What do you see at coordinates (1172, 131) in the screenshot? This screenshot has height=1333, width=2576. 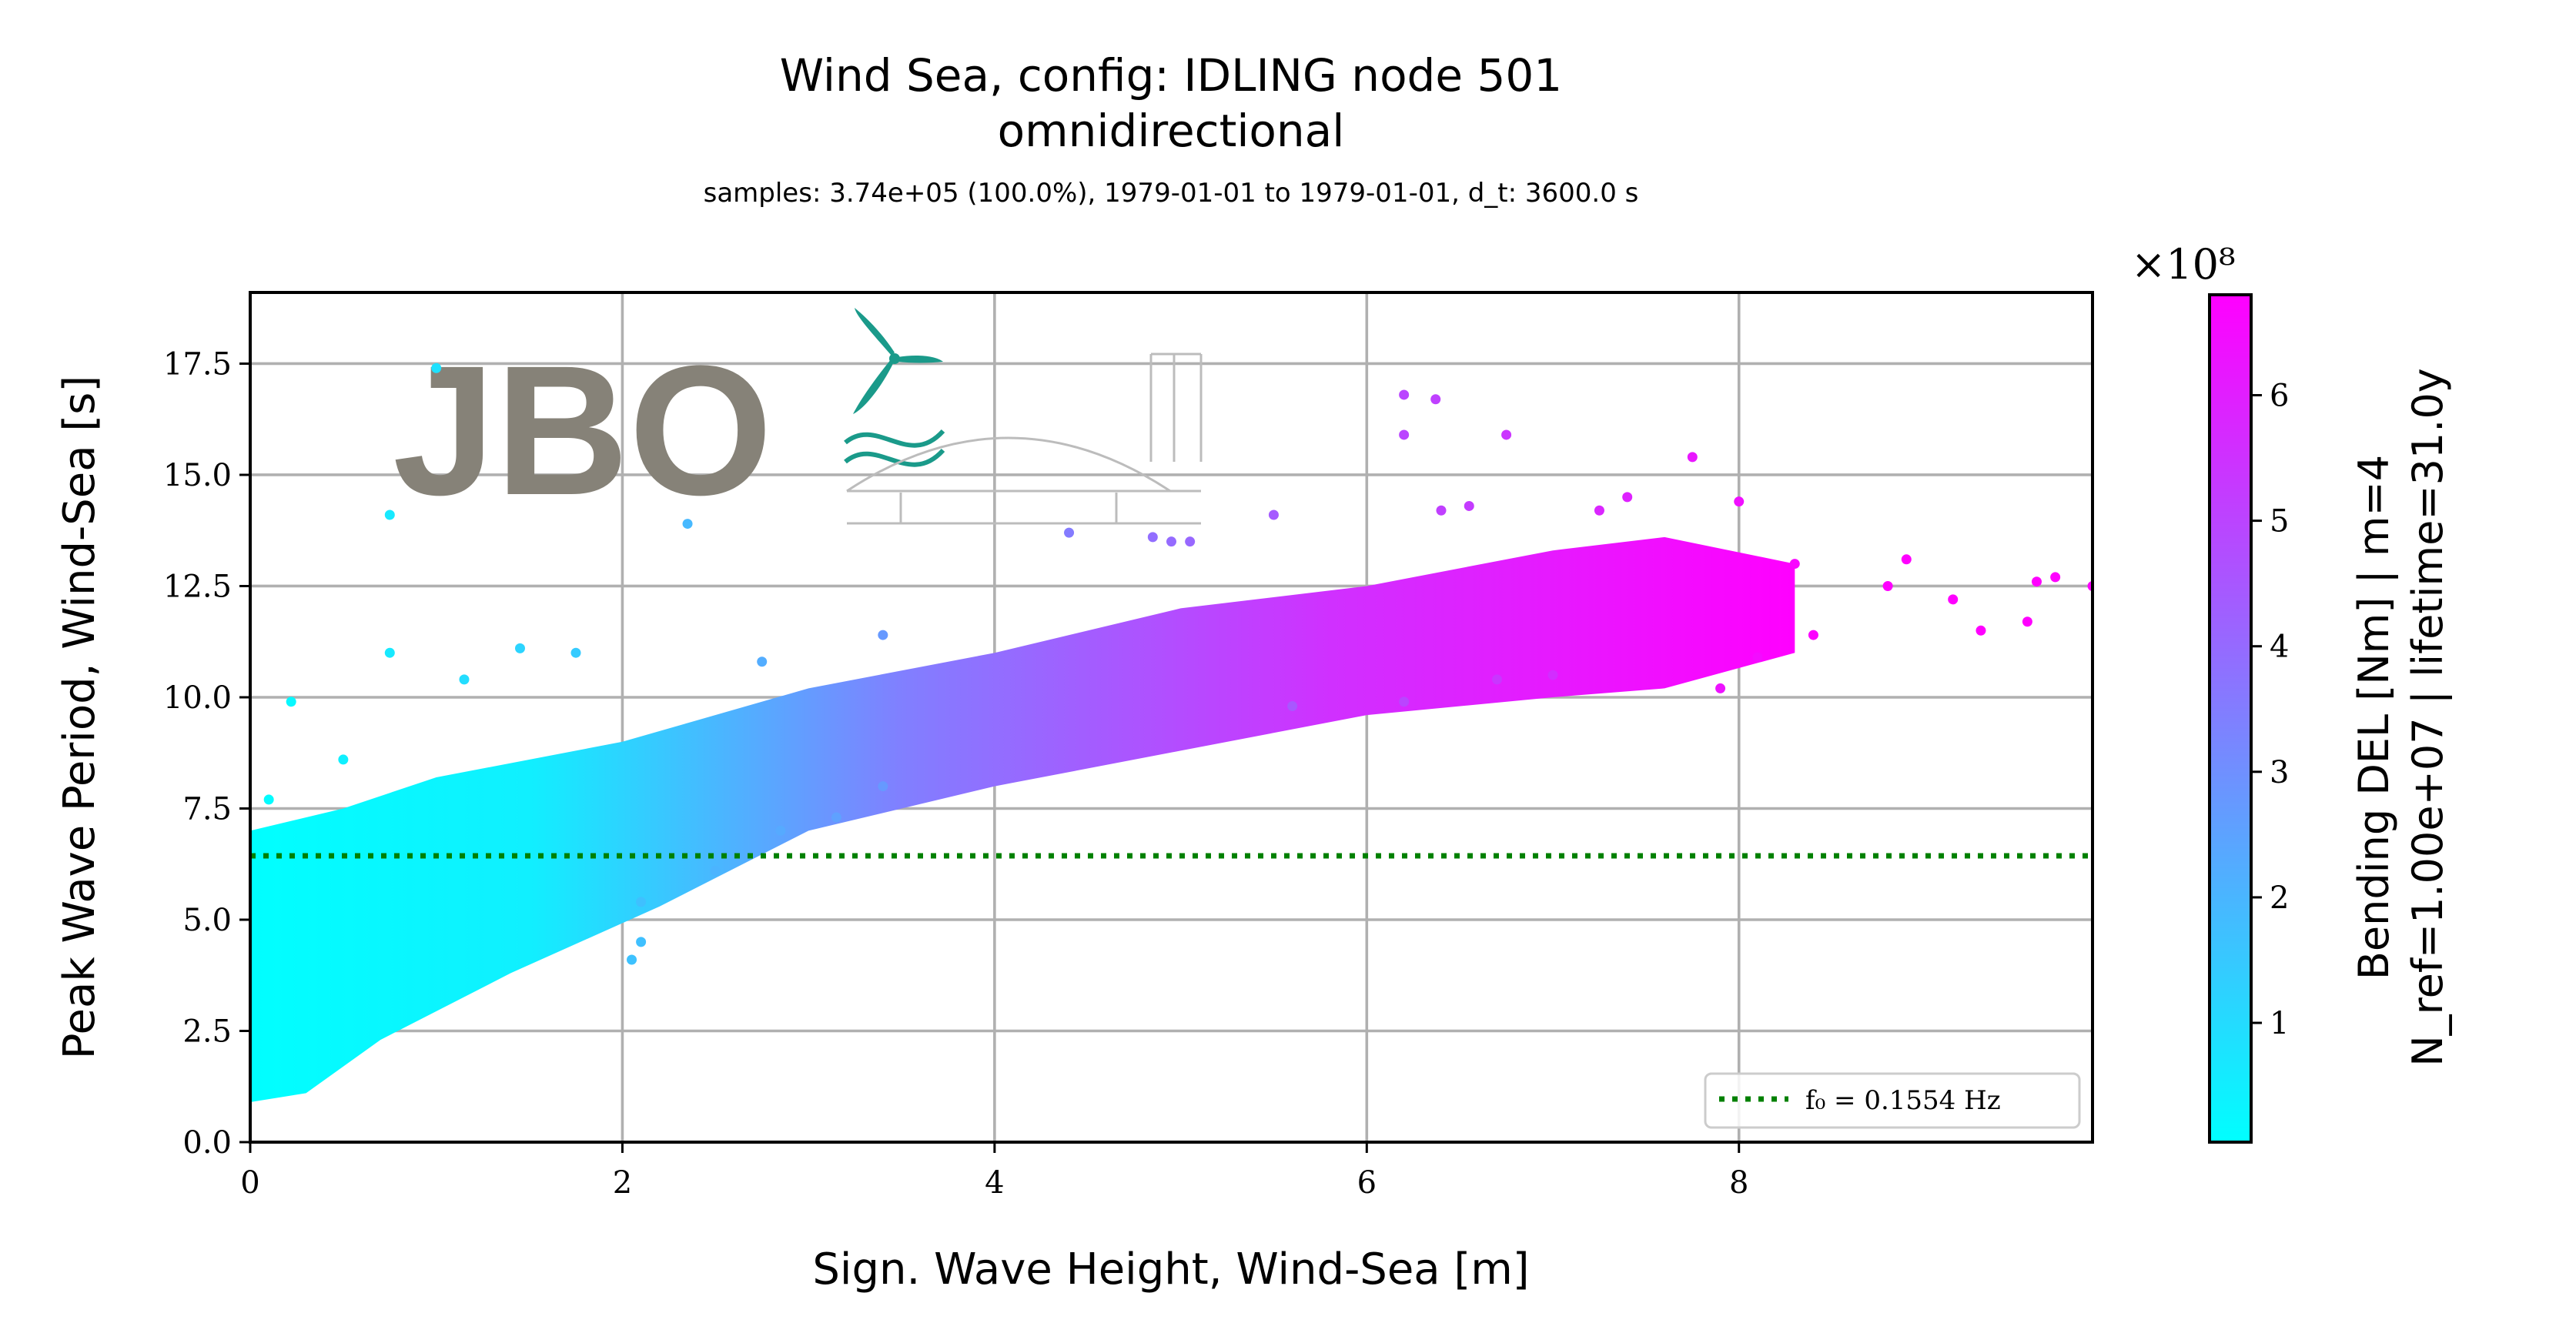 I see `chart-subtitle: omnidirectional` at bounding box center [1172, 131].